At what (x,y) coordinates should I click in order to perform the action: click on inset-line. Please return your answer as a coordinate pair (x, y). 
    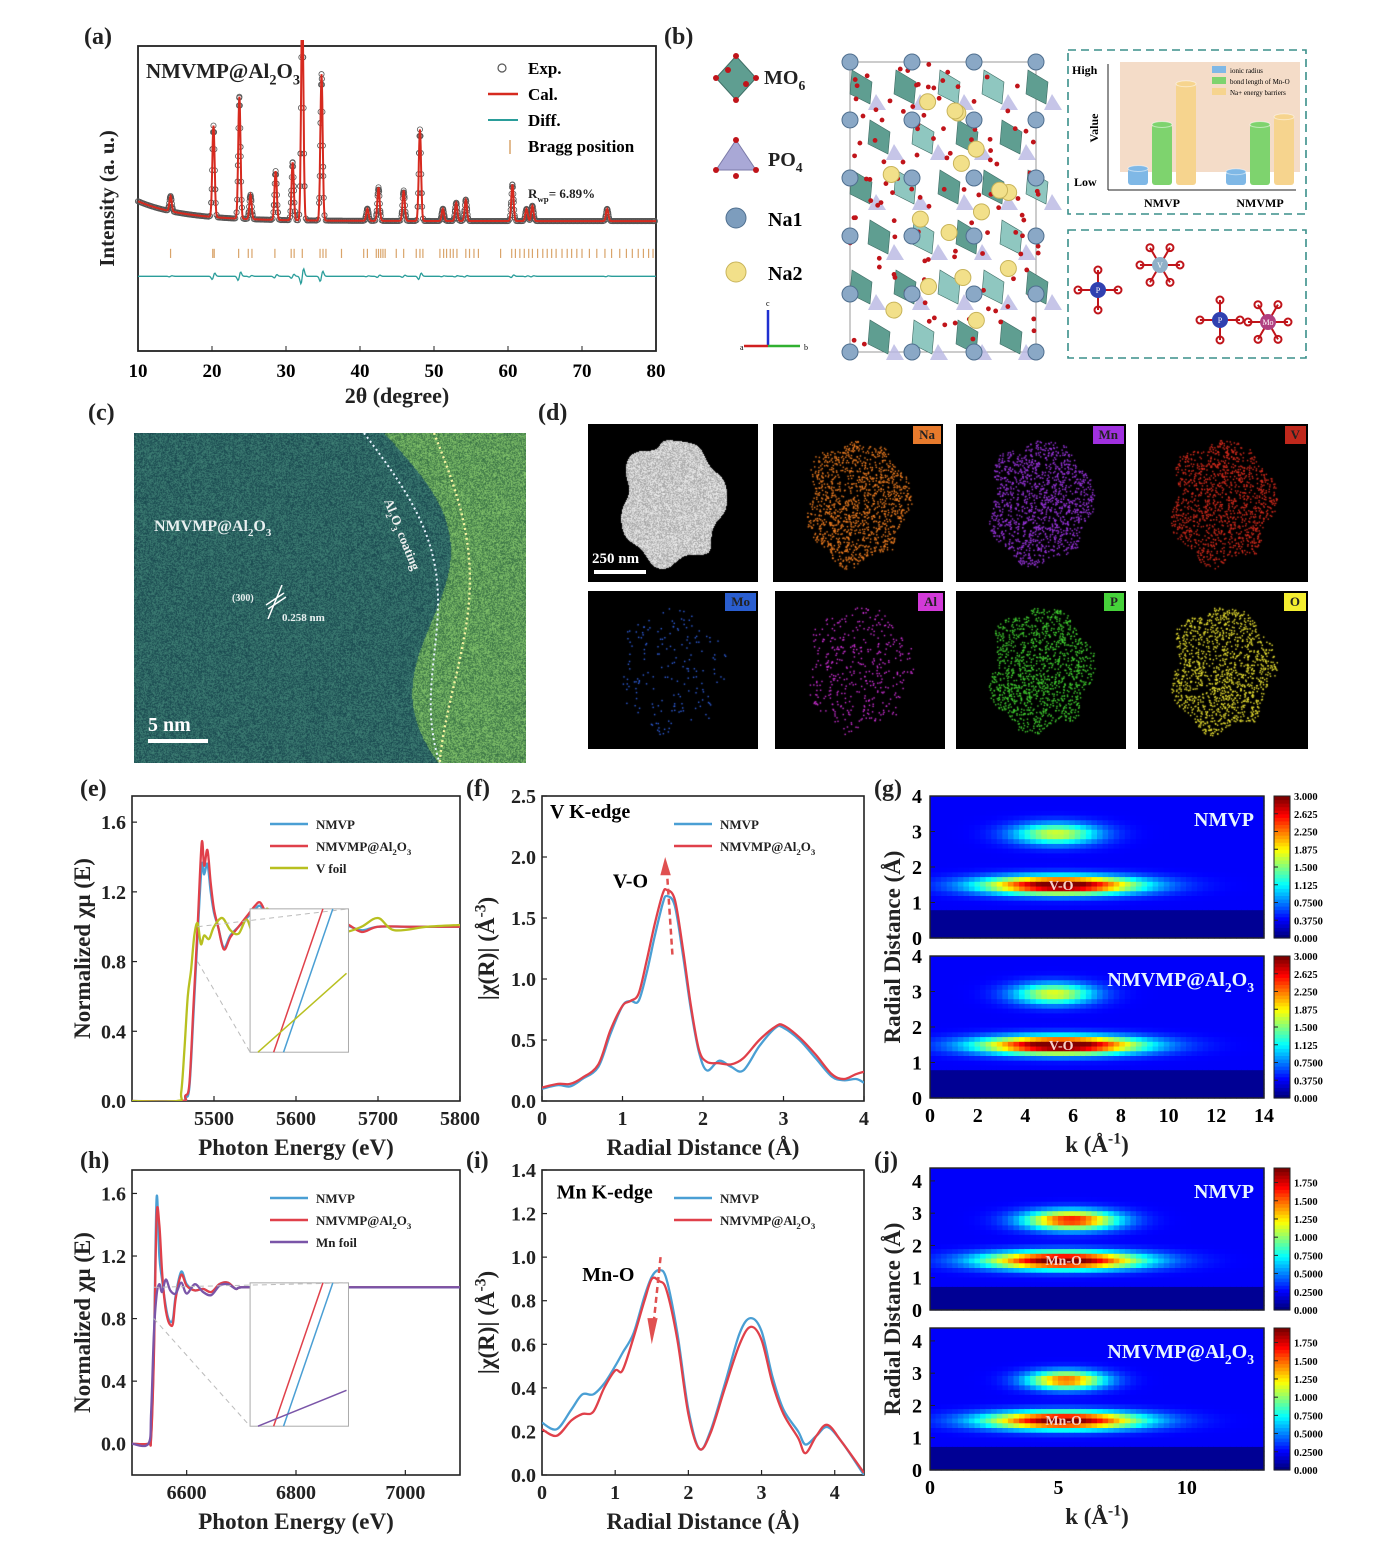
    Looking at the image, I should click on (308, 980).